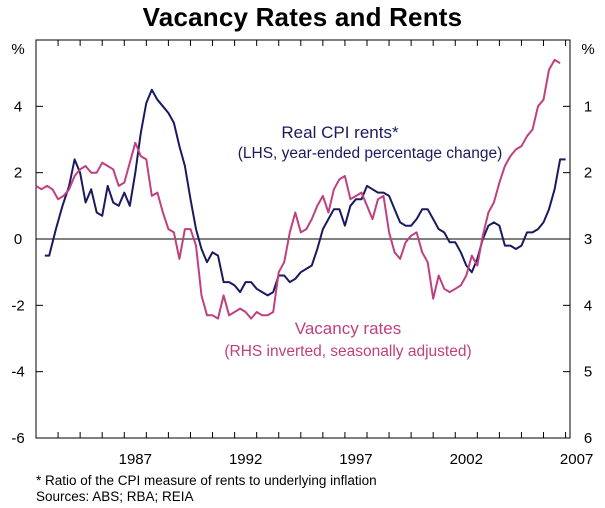  Describe the element at coordinates (588, 438) in the screenshot. I see `right-tick-label: 6` at that location.